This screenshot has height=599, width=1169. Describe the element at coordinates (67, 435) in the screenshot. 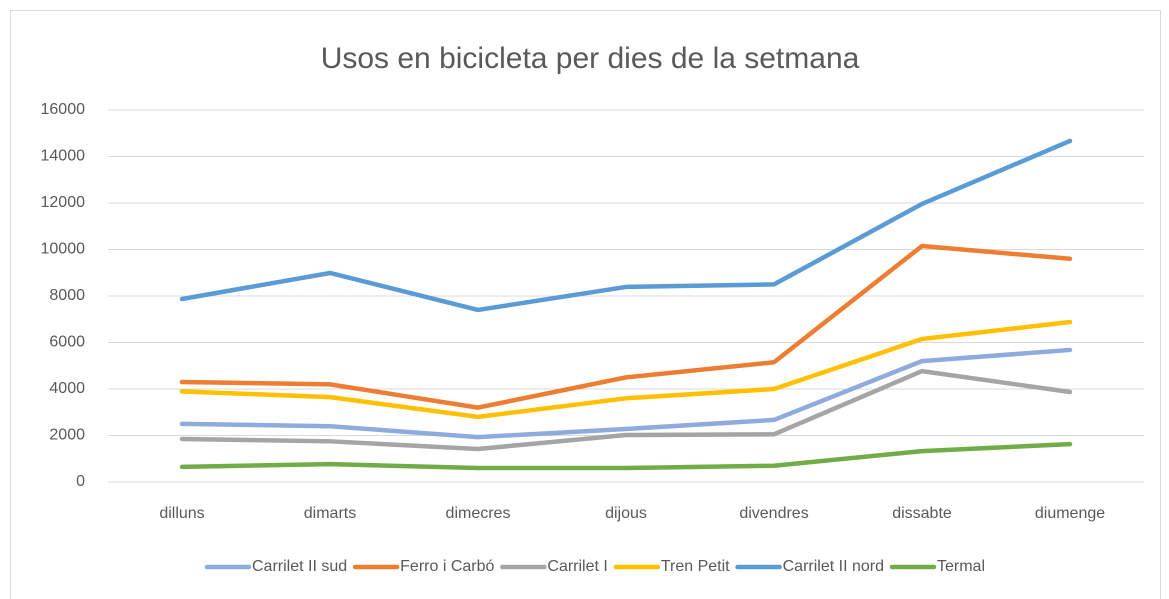

I see `y-tick-label: 2000` at that location.